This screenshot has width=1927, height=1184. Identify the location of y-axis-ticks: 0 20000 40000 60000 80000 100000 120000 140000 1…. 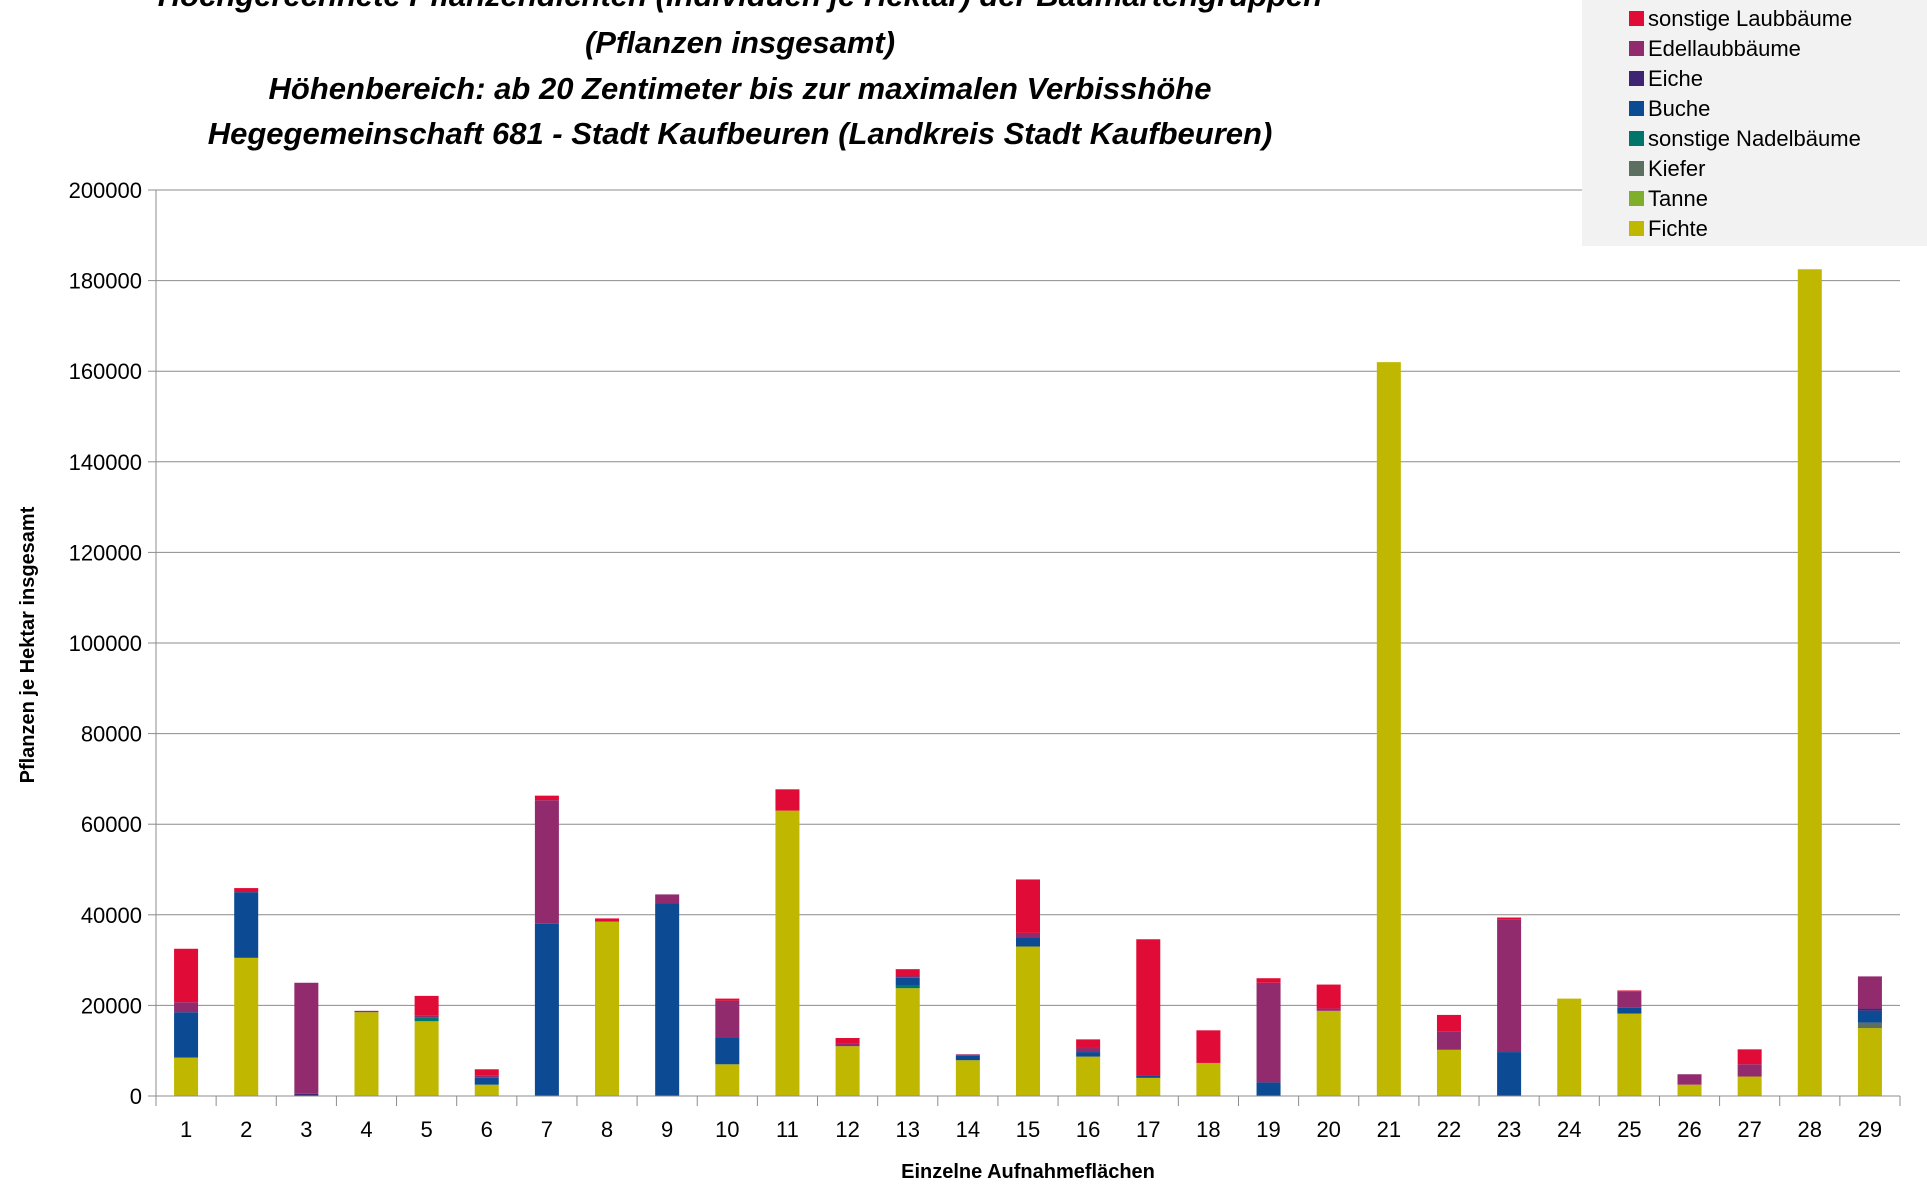
(112, 643).